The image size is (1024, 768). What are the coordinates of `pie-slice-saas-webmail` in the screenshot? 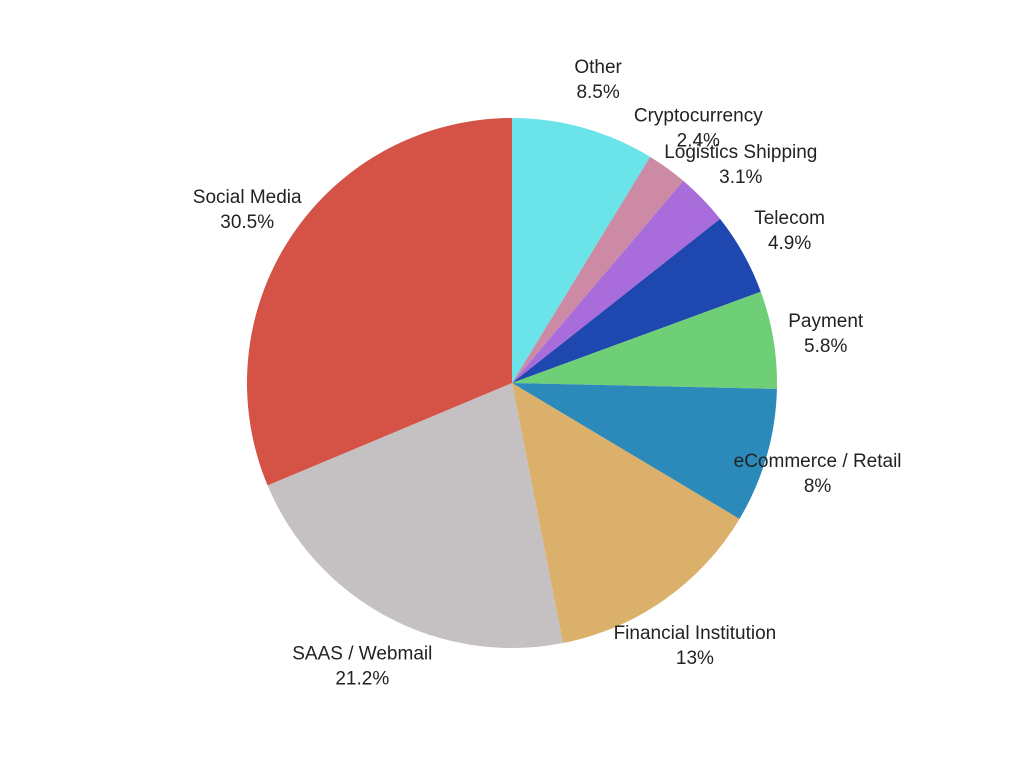 It's located at (415, 515).